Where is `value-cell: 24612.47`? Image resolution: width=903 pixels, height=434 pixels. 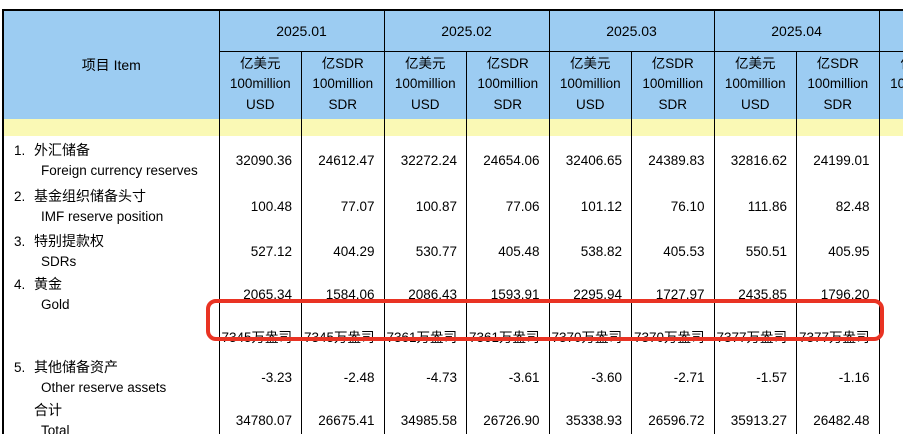
value-cell: 24612.47 is located at coordinates (343, 160).